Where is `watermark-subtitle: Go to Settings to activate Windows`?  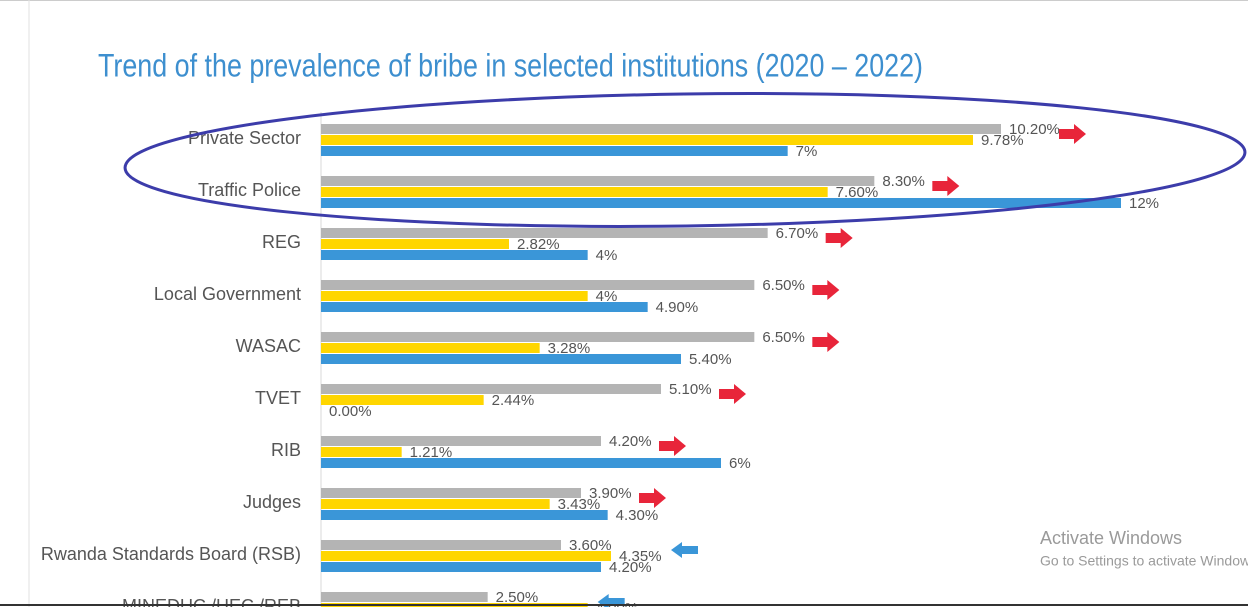 watermark-subtitle: Go to Settings to activate Windows is located at coordinates (1144, 561).